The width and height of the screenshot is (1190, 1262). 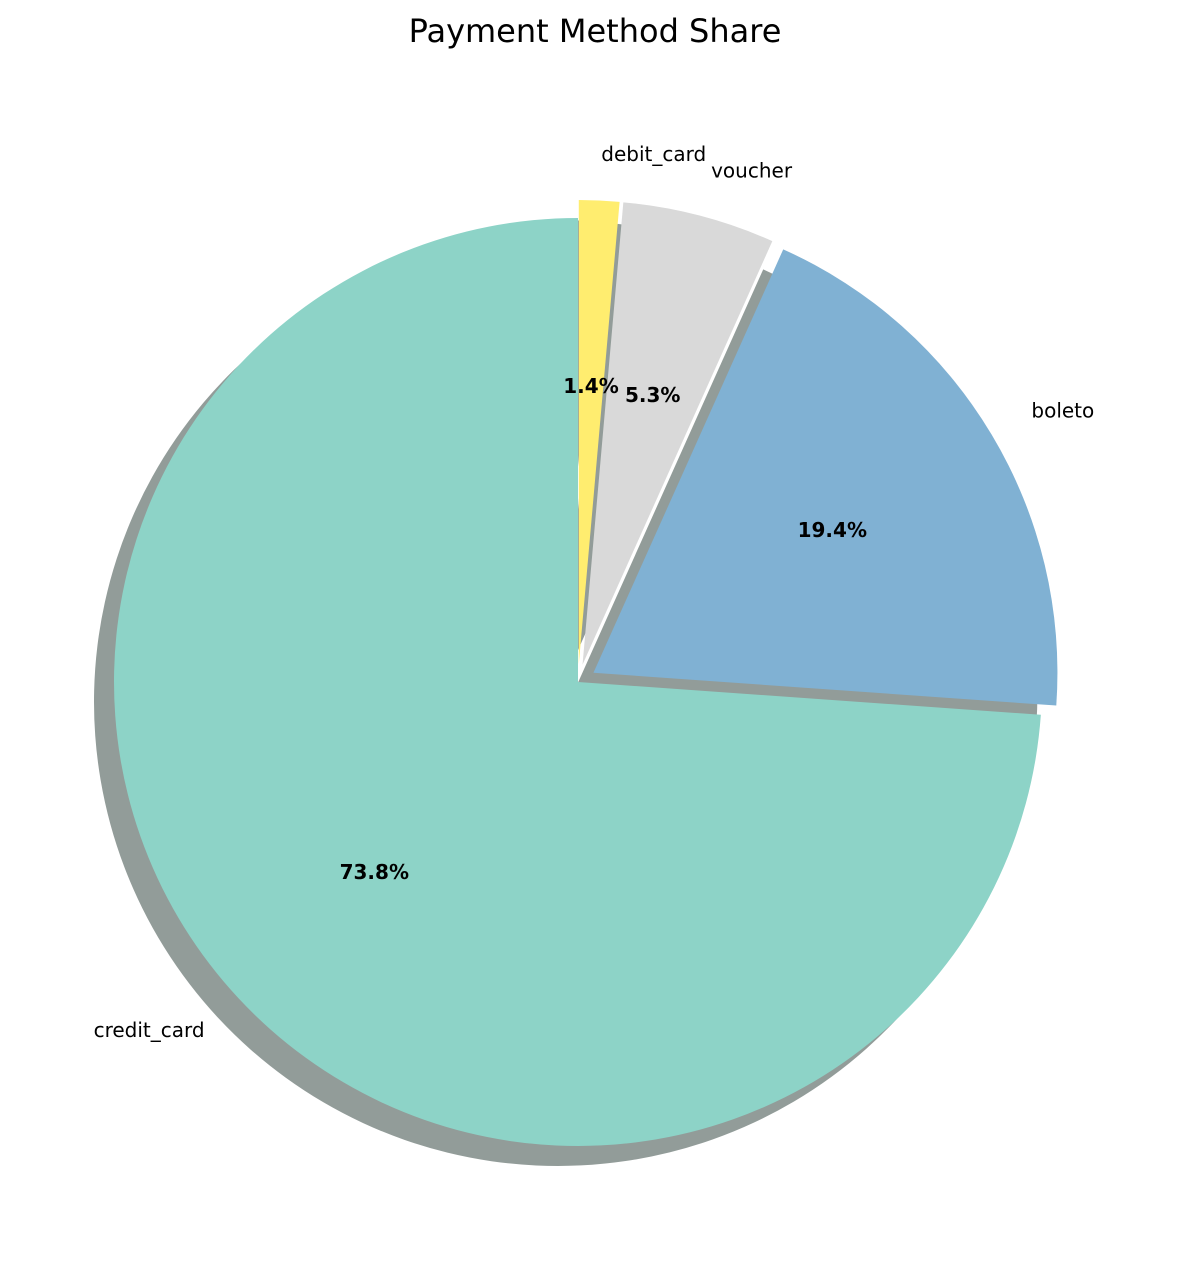 What do you see at coordinates (825, 477) in the screenshot?
I see `slice-boleto` at bounding box center [825, 477].